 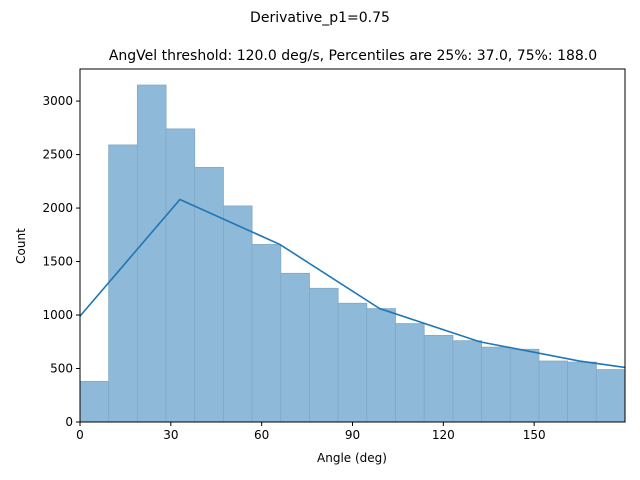 I want to click on x-axis-label: Angle (deg), so click(x=352, y=458).